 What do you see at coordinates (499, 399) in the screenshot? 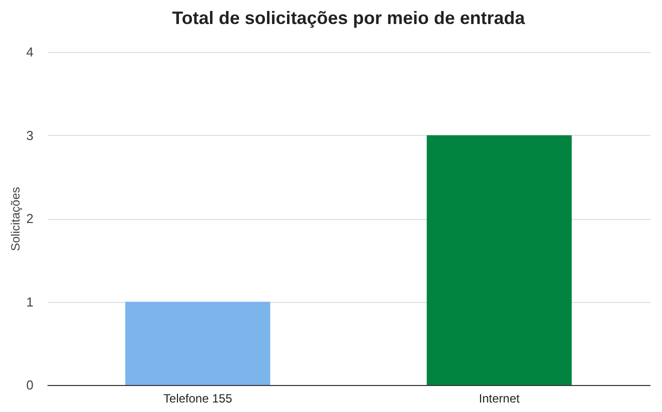
I see `x-tick-label: Internet` at bounding box center [499, 399].